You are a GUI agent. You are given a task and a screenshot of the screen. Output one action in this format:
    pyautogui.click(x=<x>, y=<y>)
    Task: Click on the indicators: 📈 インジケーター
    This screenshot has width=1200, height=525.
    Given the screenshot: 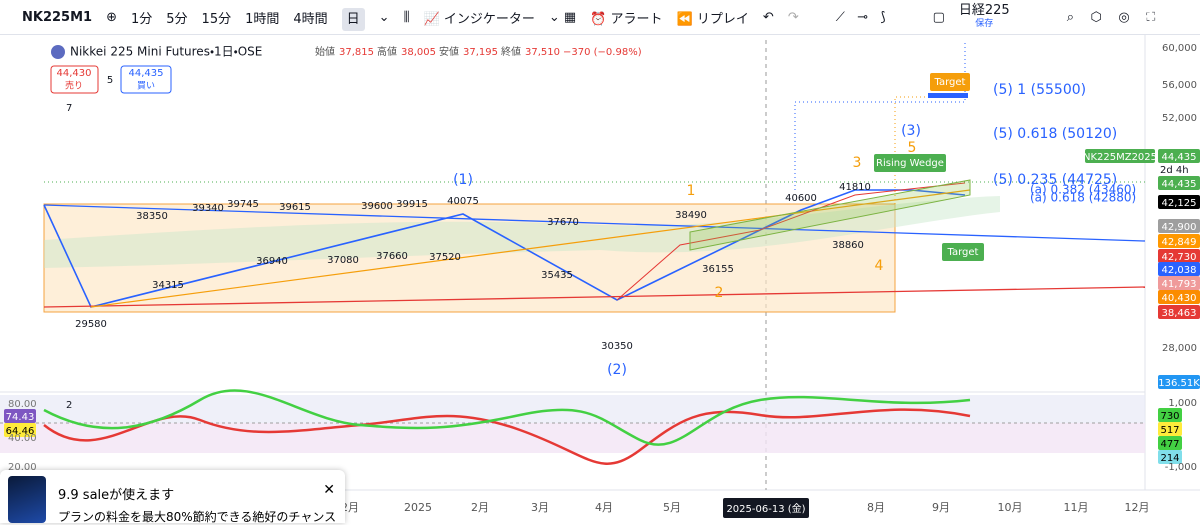 What is the action you would take?
    pyautogui.click(x=479, y=19)
    